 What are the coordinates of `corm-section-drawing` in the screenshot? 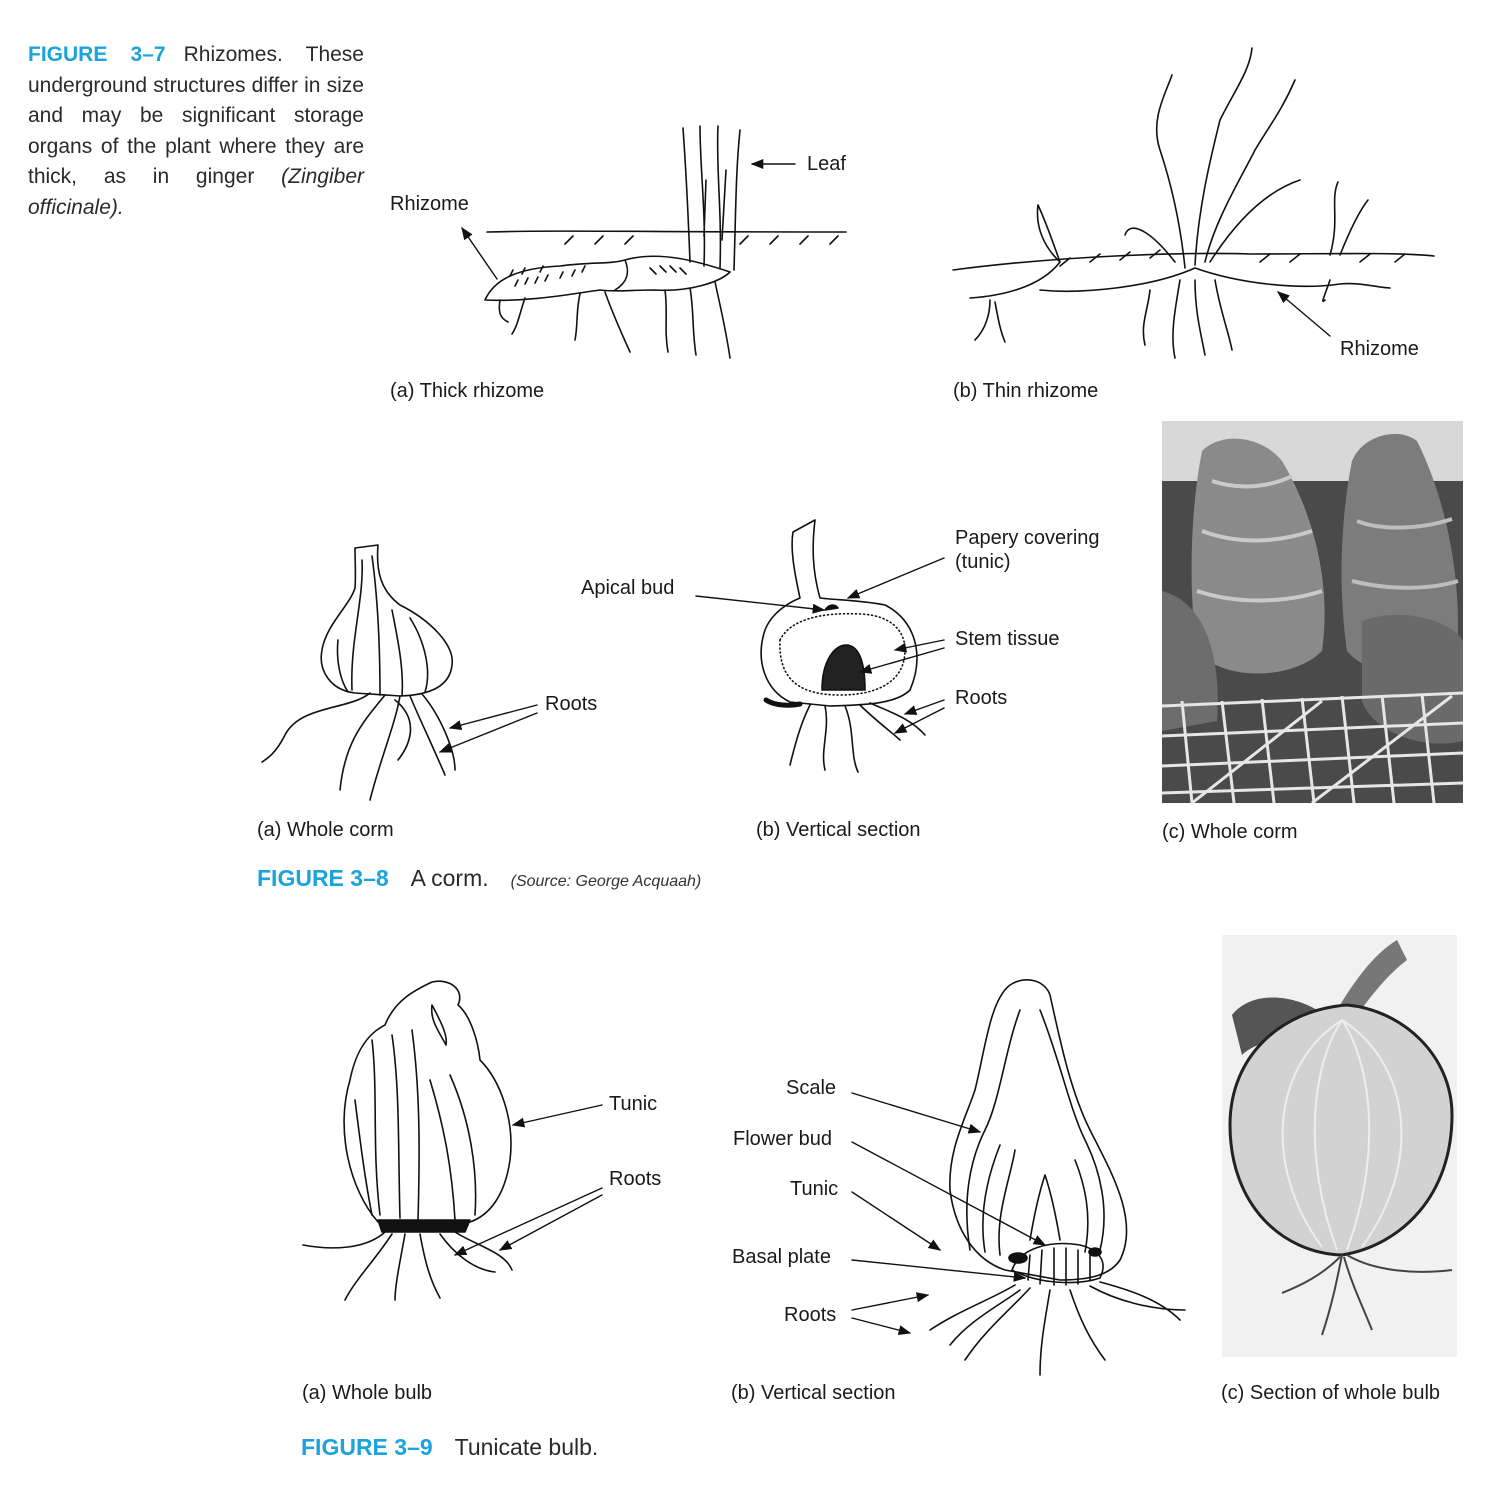 It's located at (843, 646).